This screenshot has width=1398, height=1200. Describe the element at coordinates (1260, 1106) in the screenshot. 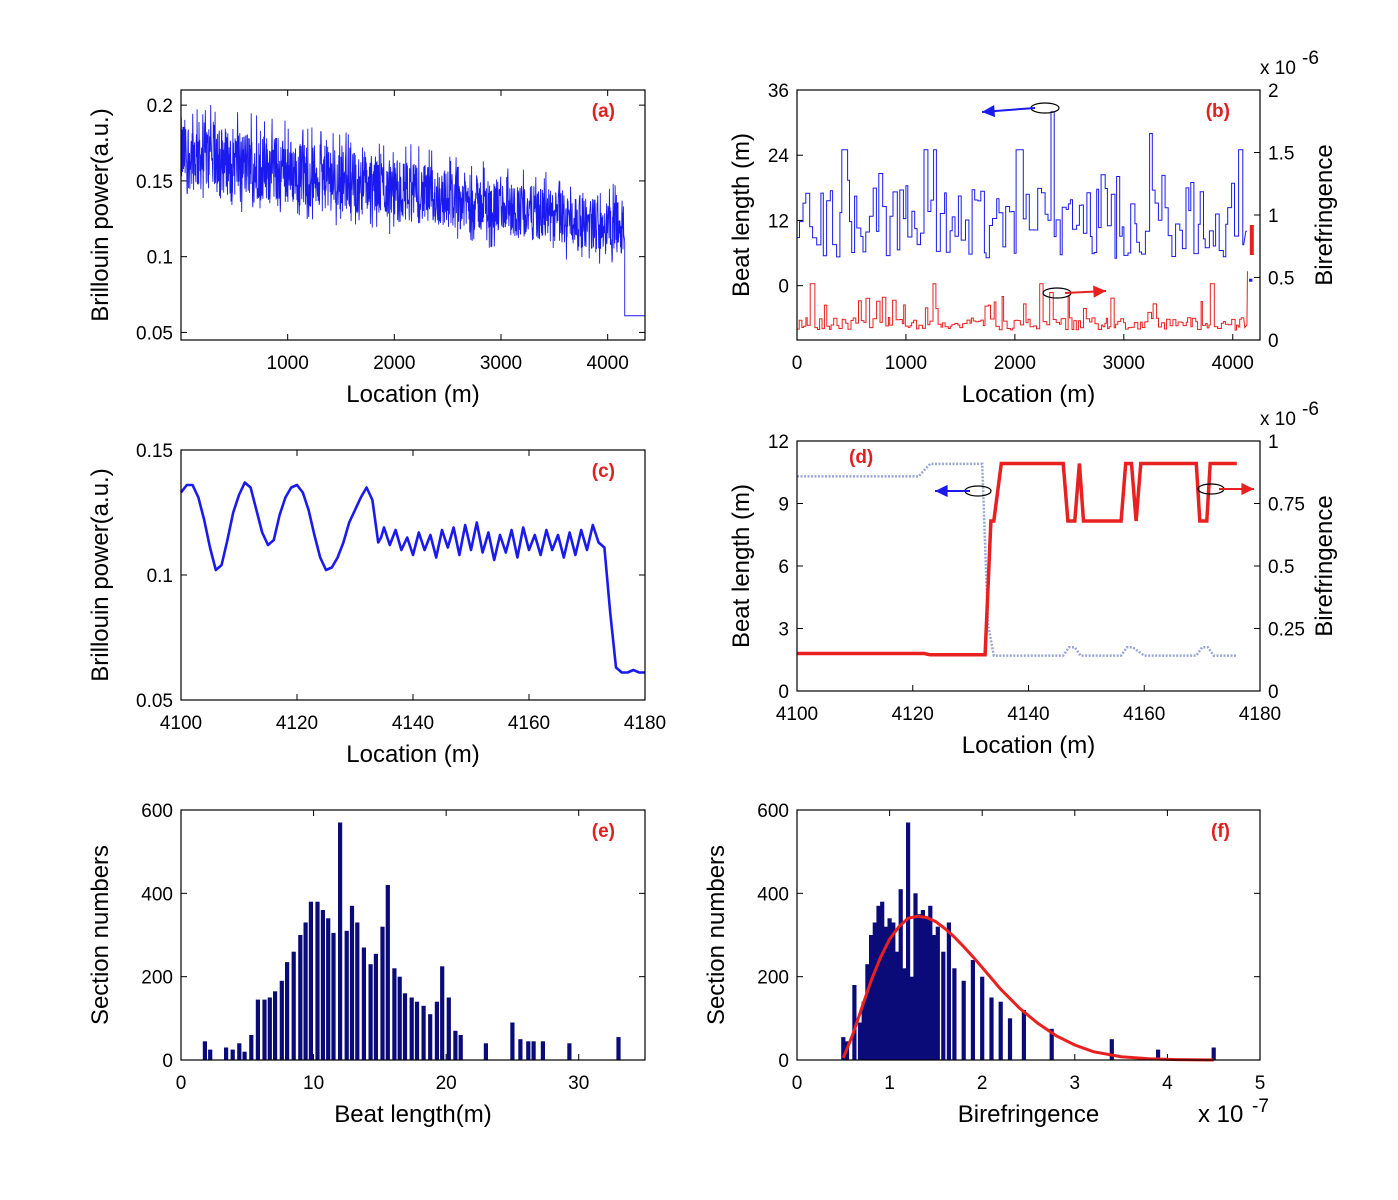

I see `x-exponent-power: -7` at that location.